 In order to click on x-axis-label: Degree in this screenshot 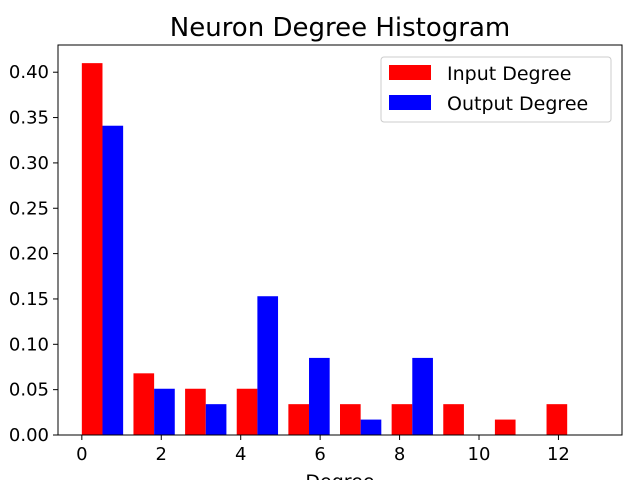, I will do `click(339, 475)`.